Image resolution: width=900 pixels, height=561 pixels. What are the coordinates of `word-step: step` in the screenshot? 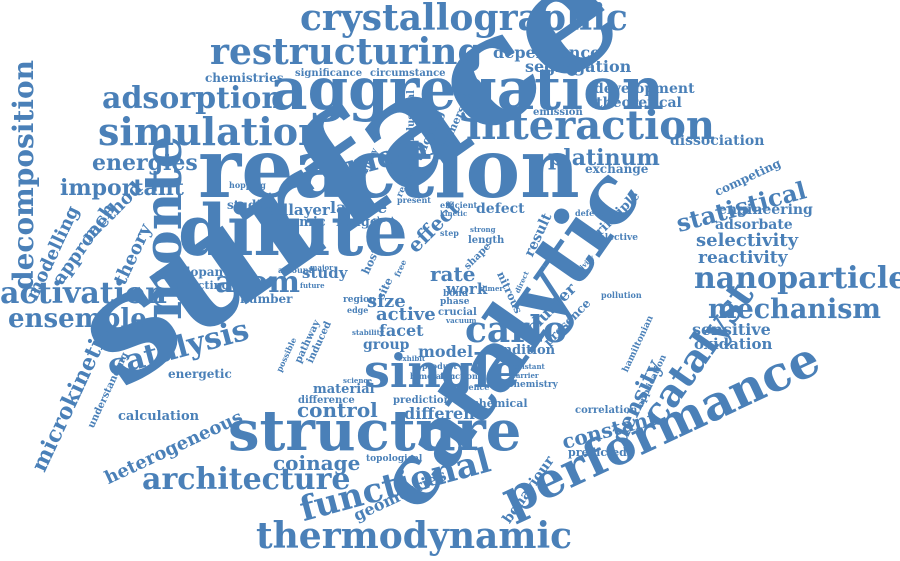 It's located at (449, 233).